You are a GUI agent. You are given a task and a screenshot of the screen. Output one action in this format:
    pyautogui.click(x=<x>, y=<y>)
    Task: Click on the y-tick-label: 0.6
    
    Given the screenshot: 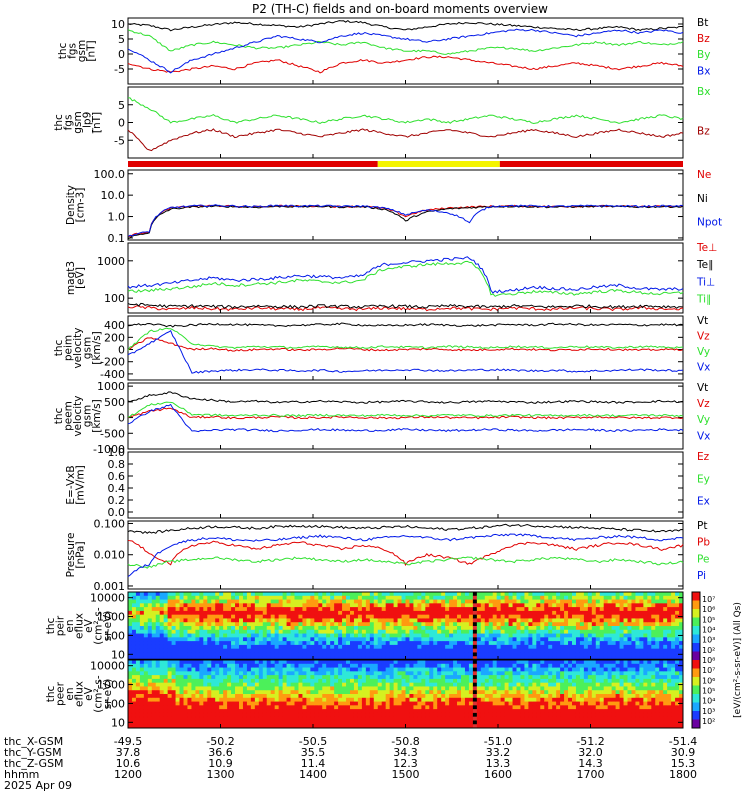 What is the action you would take?
    pyautogui.click(x=117, y=476)
    